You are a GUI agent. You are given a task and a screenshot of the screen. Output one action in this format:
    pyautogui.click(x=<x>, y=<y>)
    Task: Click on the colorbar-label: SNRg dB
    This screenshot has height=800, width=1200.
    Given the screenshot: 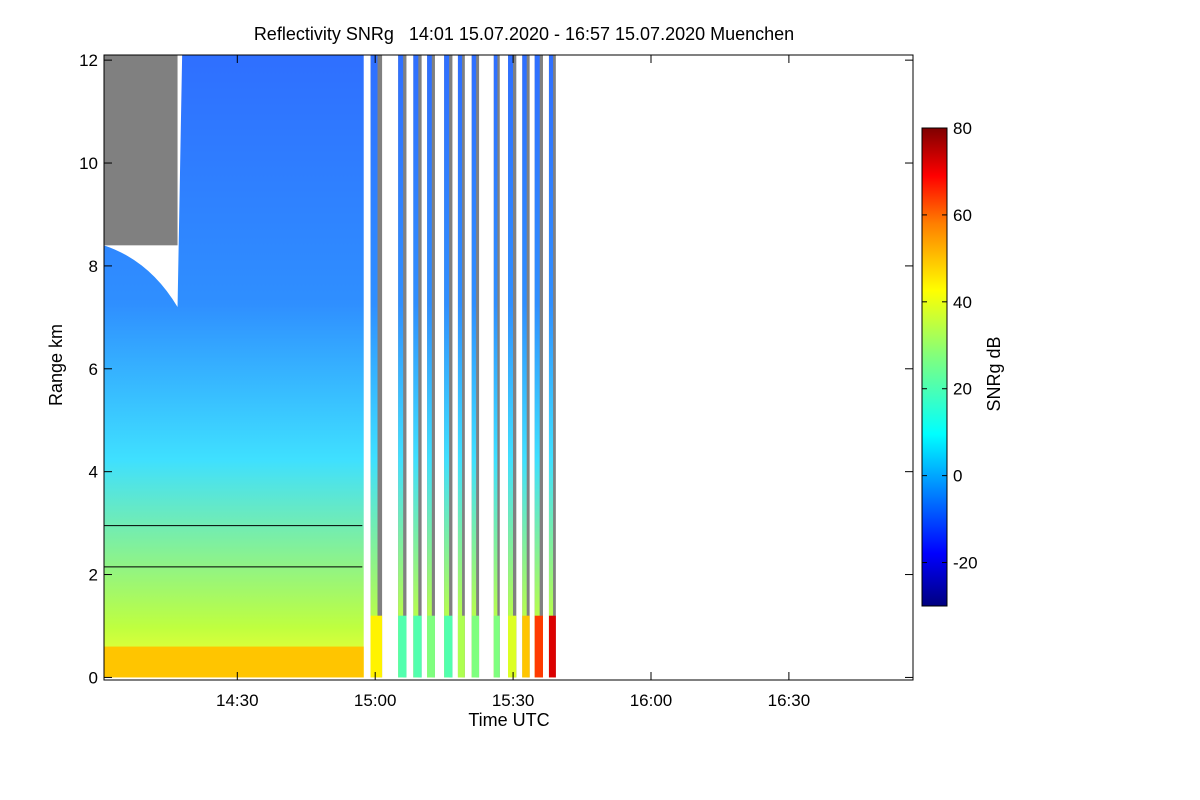 What is the action you would take?
    pyautogui.click(x=994, y=373)
    